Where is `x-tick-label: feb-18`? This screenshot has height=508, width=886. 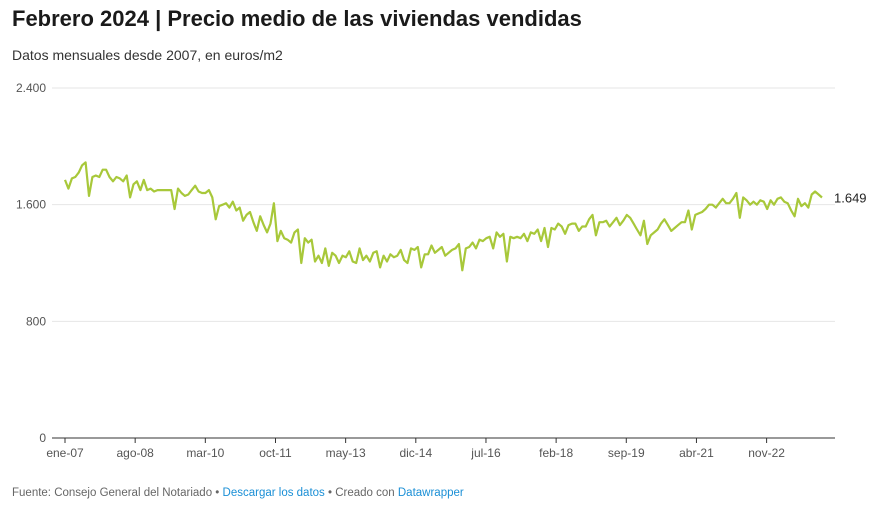
x-tick-label: feb-18 is located at coordinates (556, 453).